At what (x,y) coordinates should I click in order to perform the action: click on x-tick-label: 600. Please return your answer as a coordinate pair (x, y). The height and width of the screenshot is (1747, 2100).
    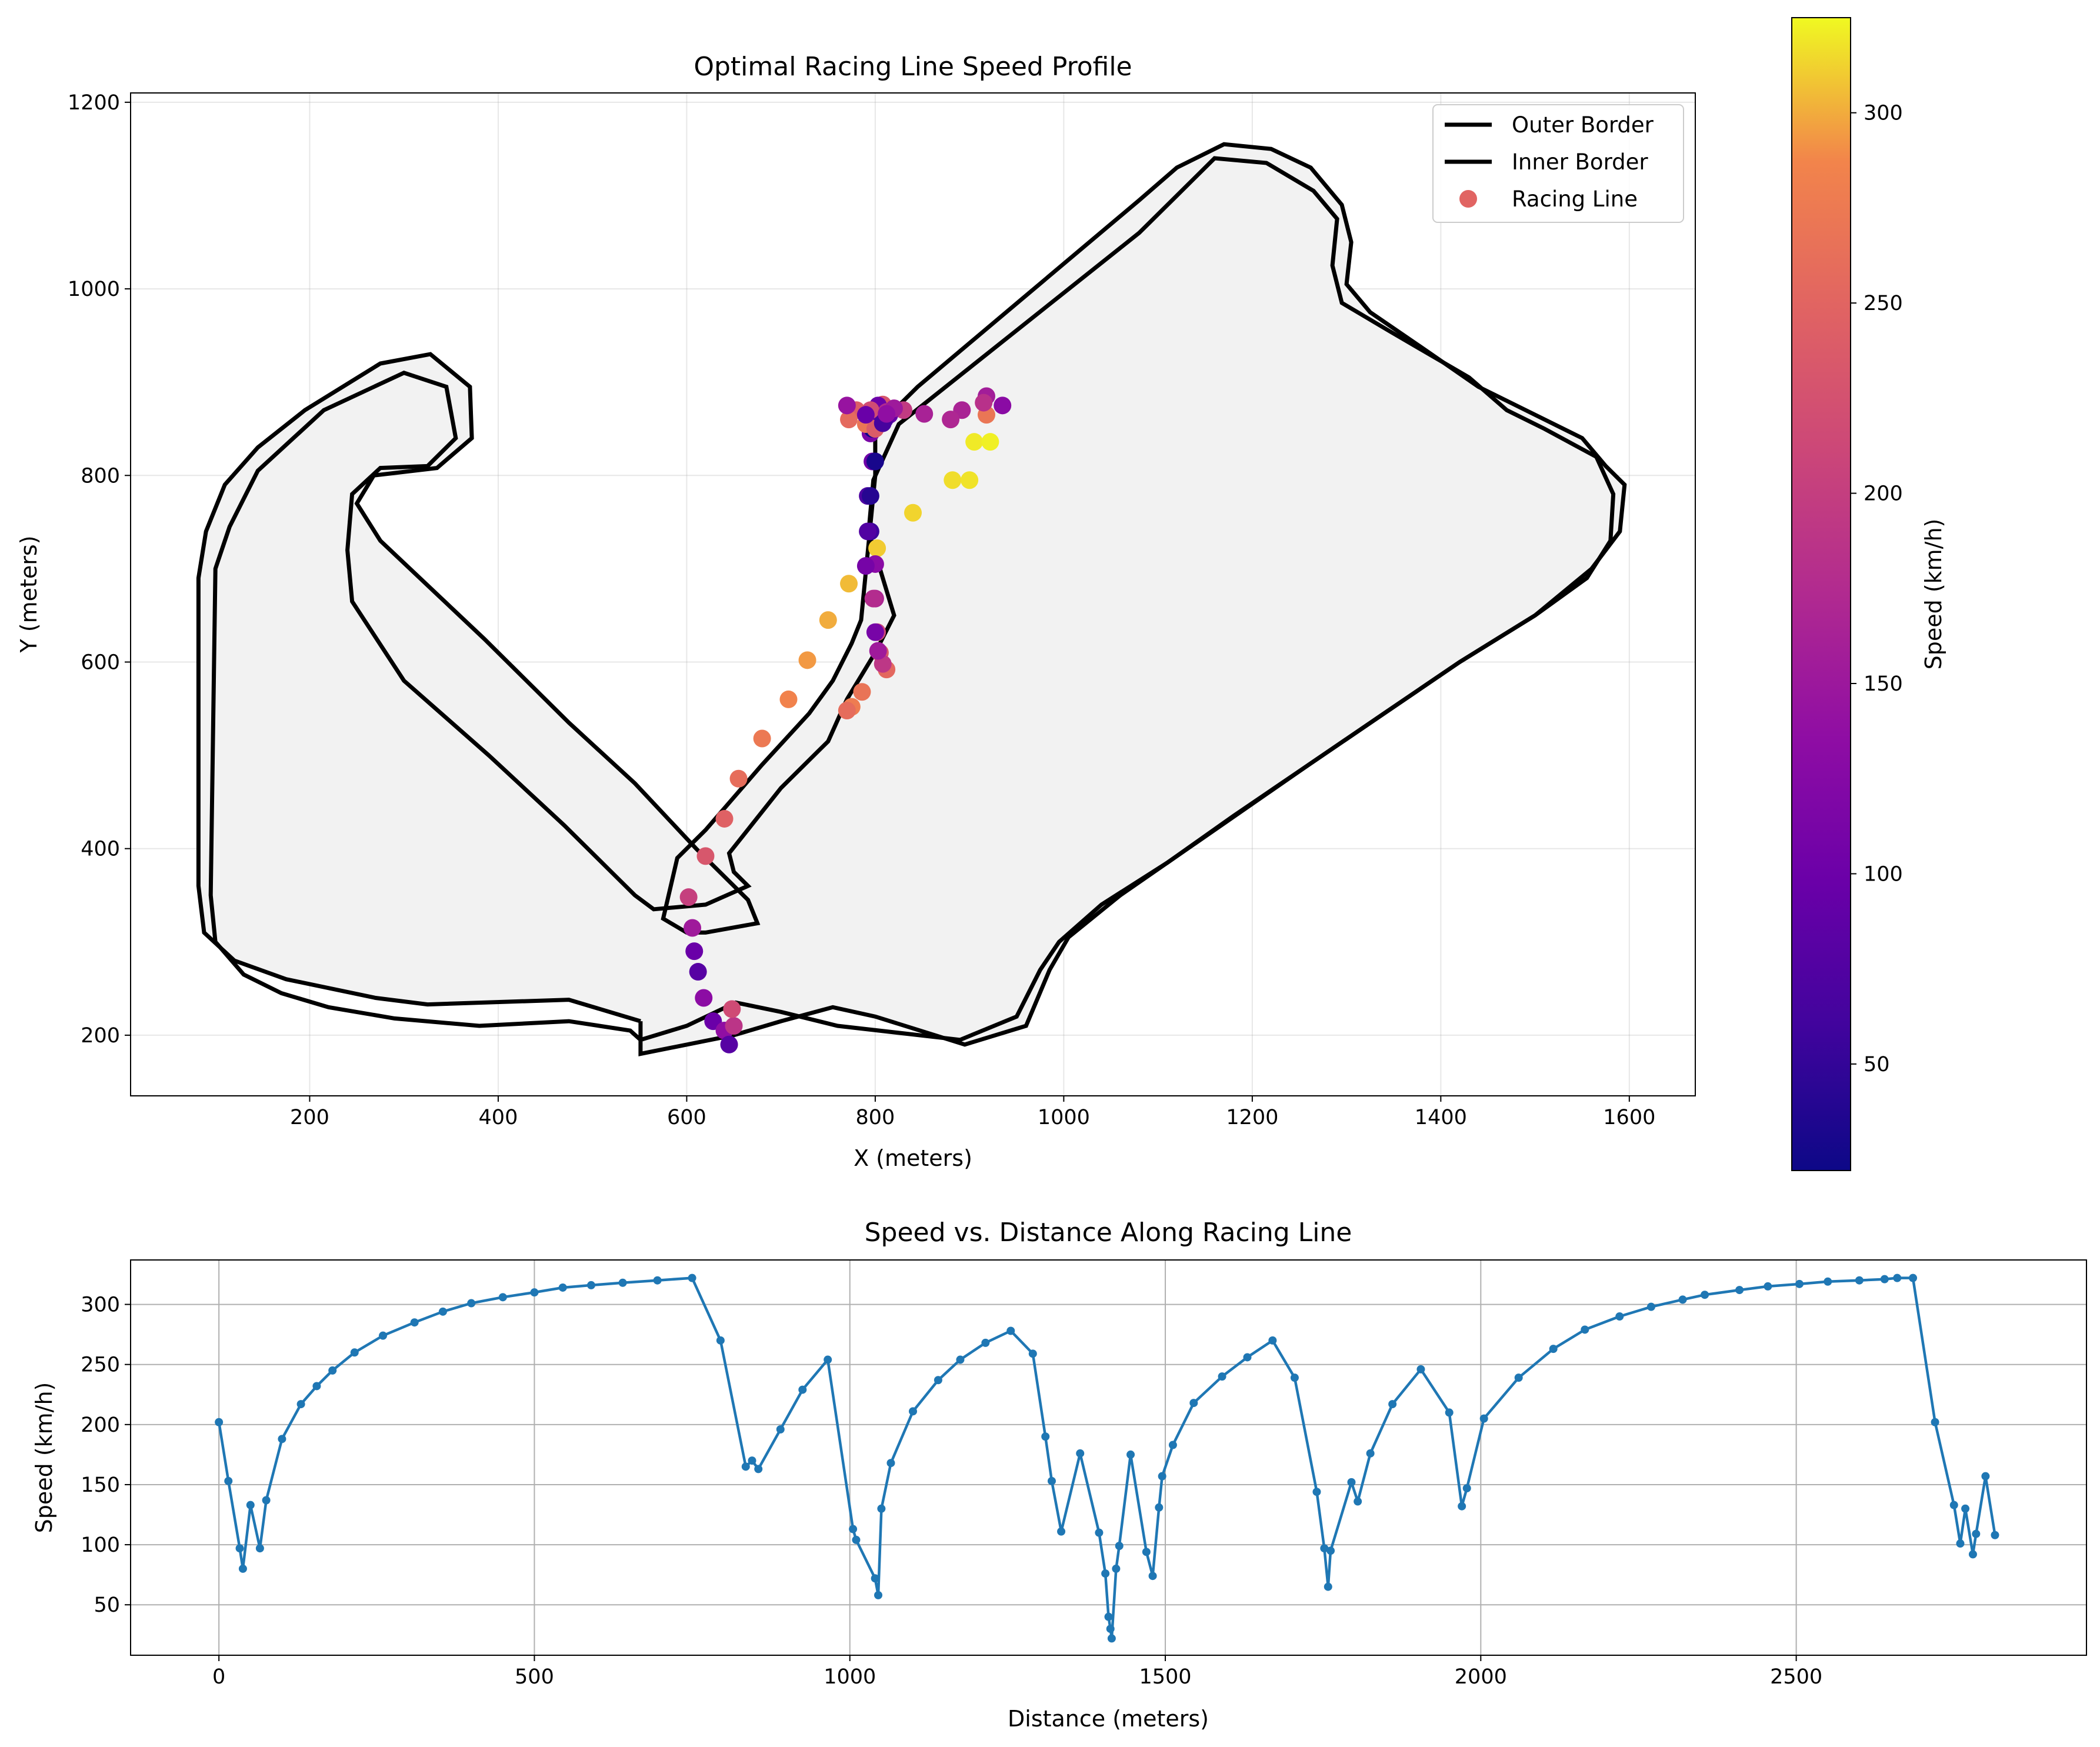
    Looking at the image, I should click on (686, 1117).